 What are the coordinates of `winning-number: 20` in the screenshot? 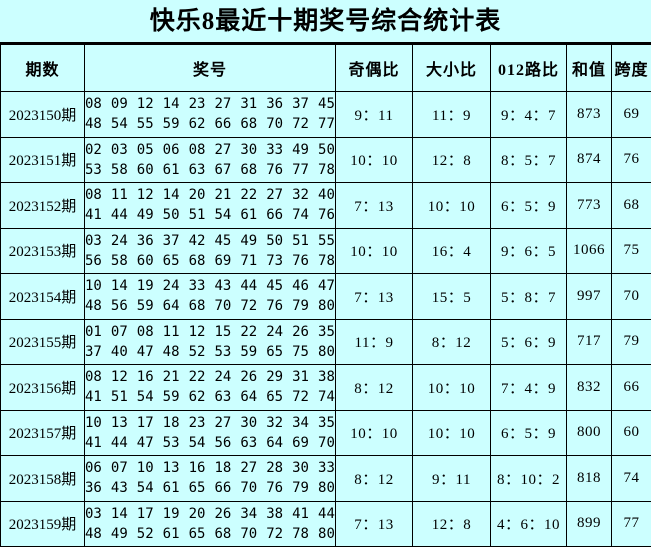 It's located at (197, 195).